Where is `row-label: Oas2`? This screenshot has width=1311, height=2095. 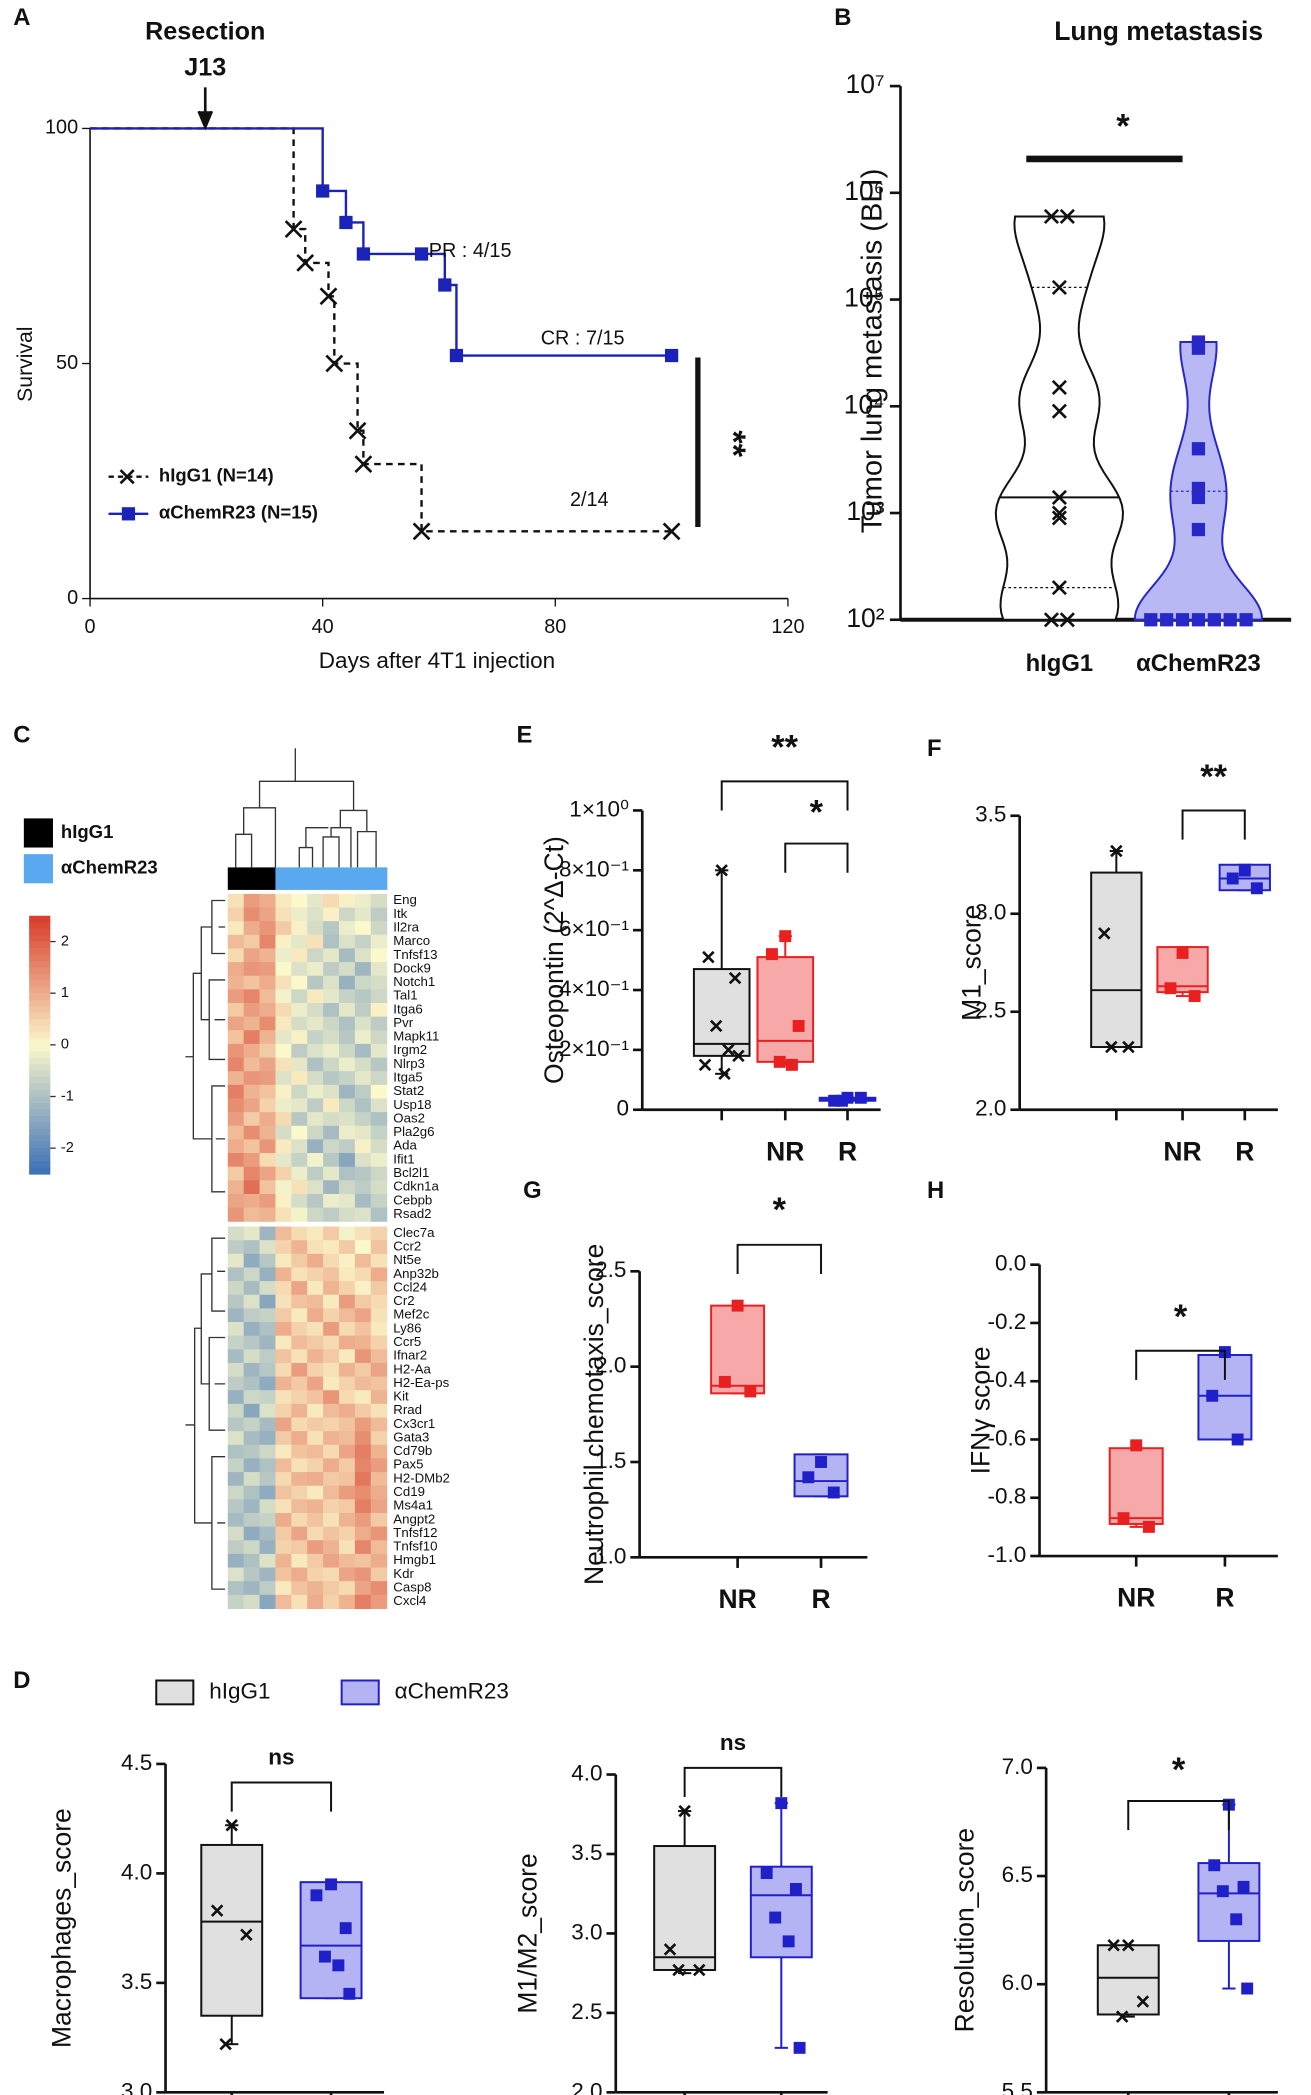 row-label: Oas2 is located at coordinates (409, 1117).